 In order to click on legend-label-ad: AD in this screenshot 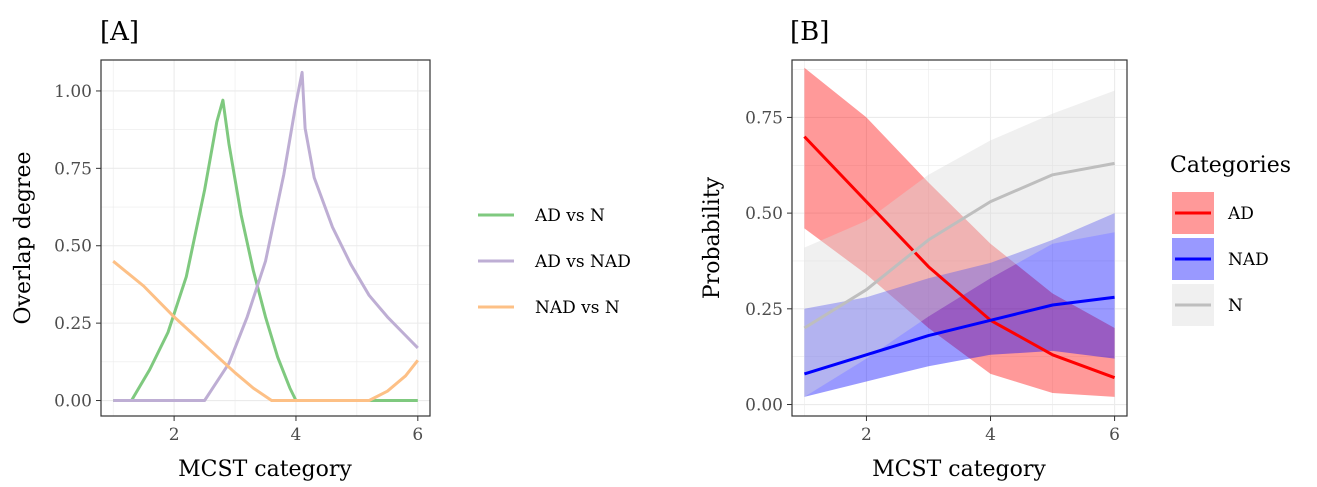, I will do `click(1240, 214)`.